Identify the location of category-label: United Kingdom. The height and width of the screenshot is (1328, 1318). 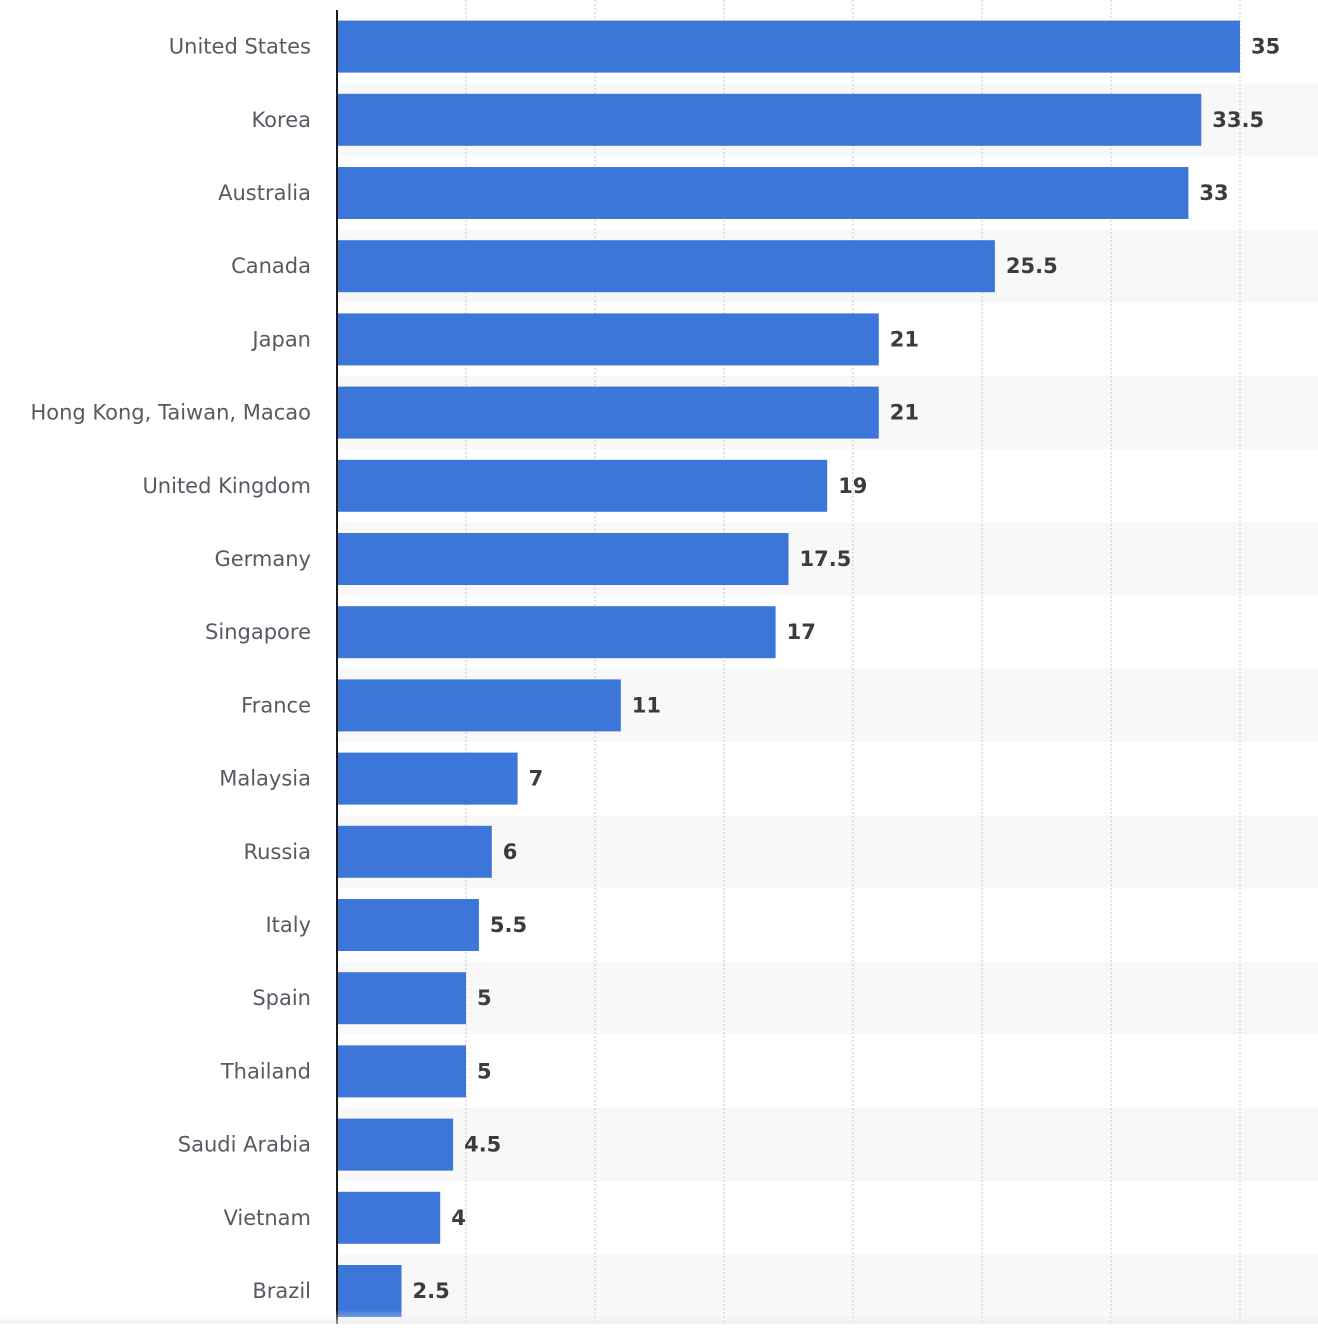
(226, 486).